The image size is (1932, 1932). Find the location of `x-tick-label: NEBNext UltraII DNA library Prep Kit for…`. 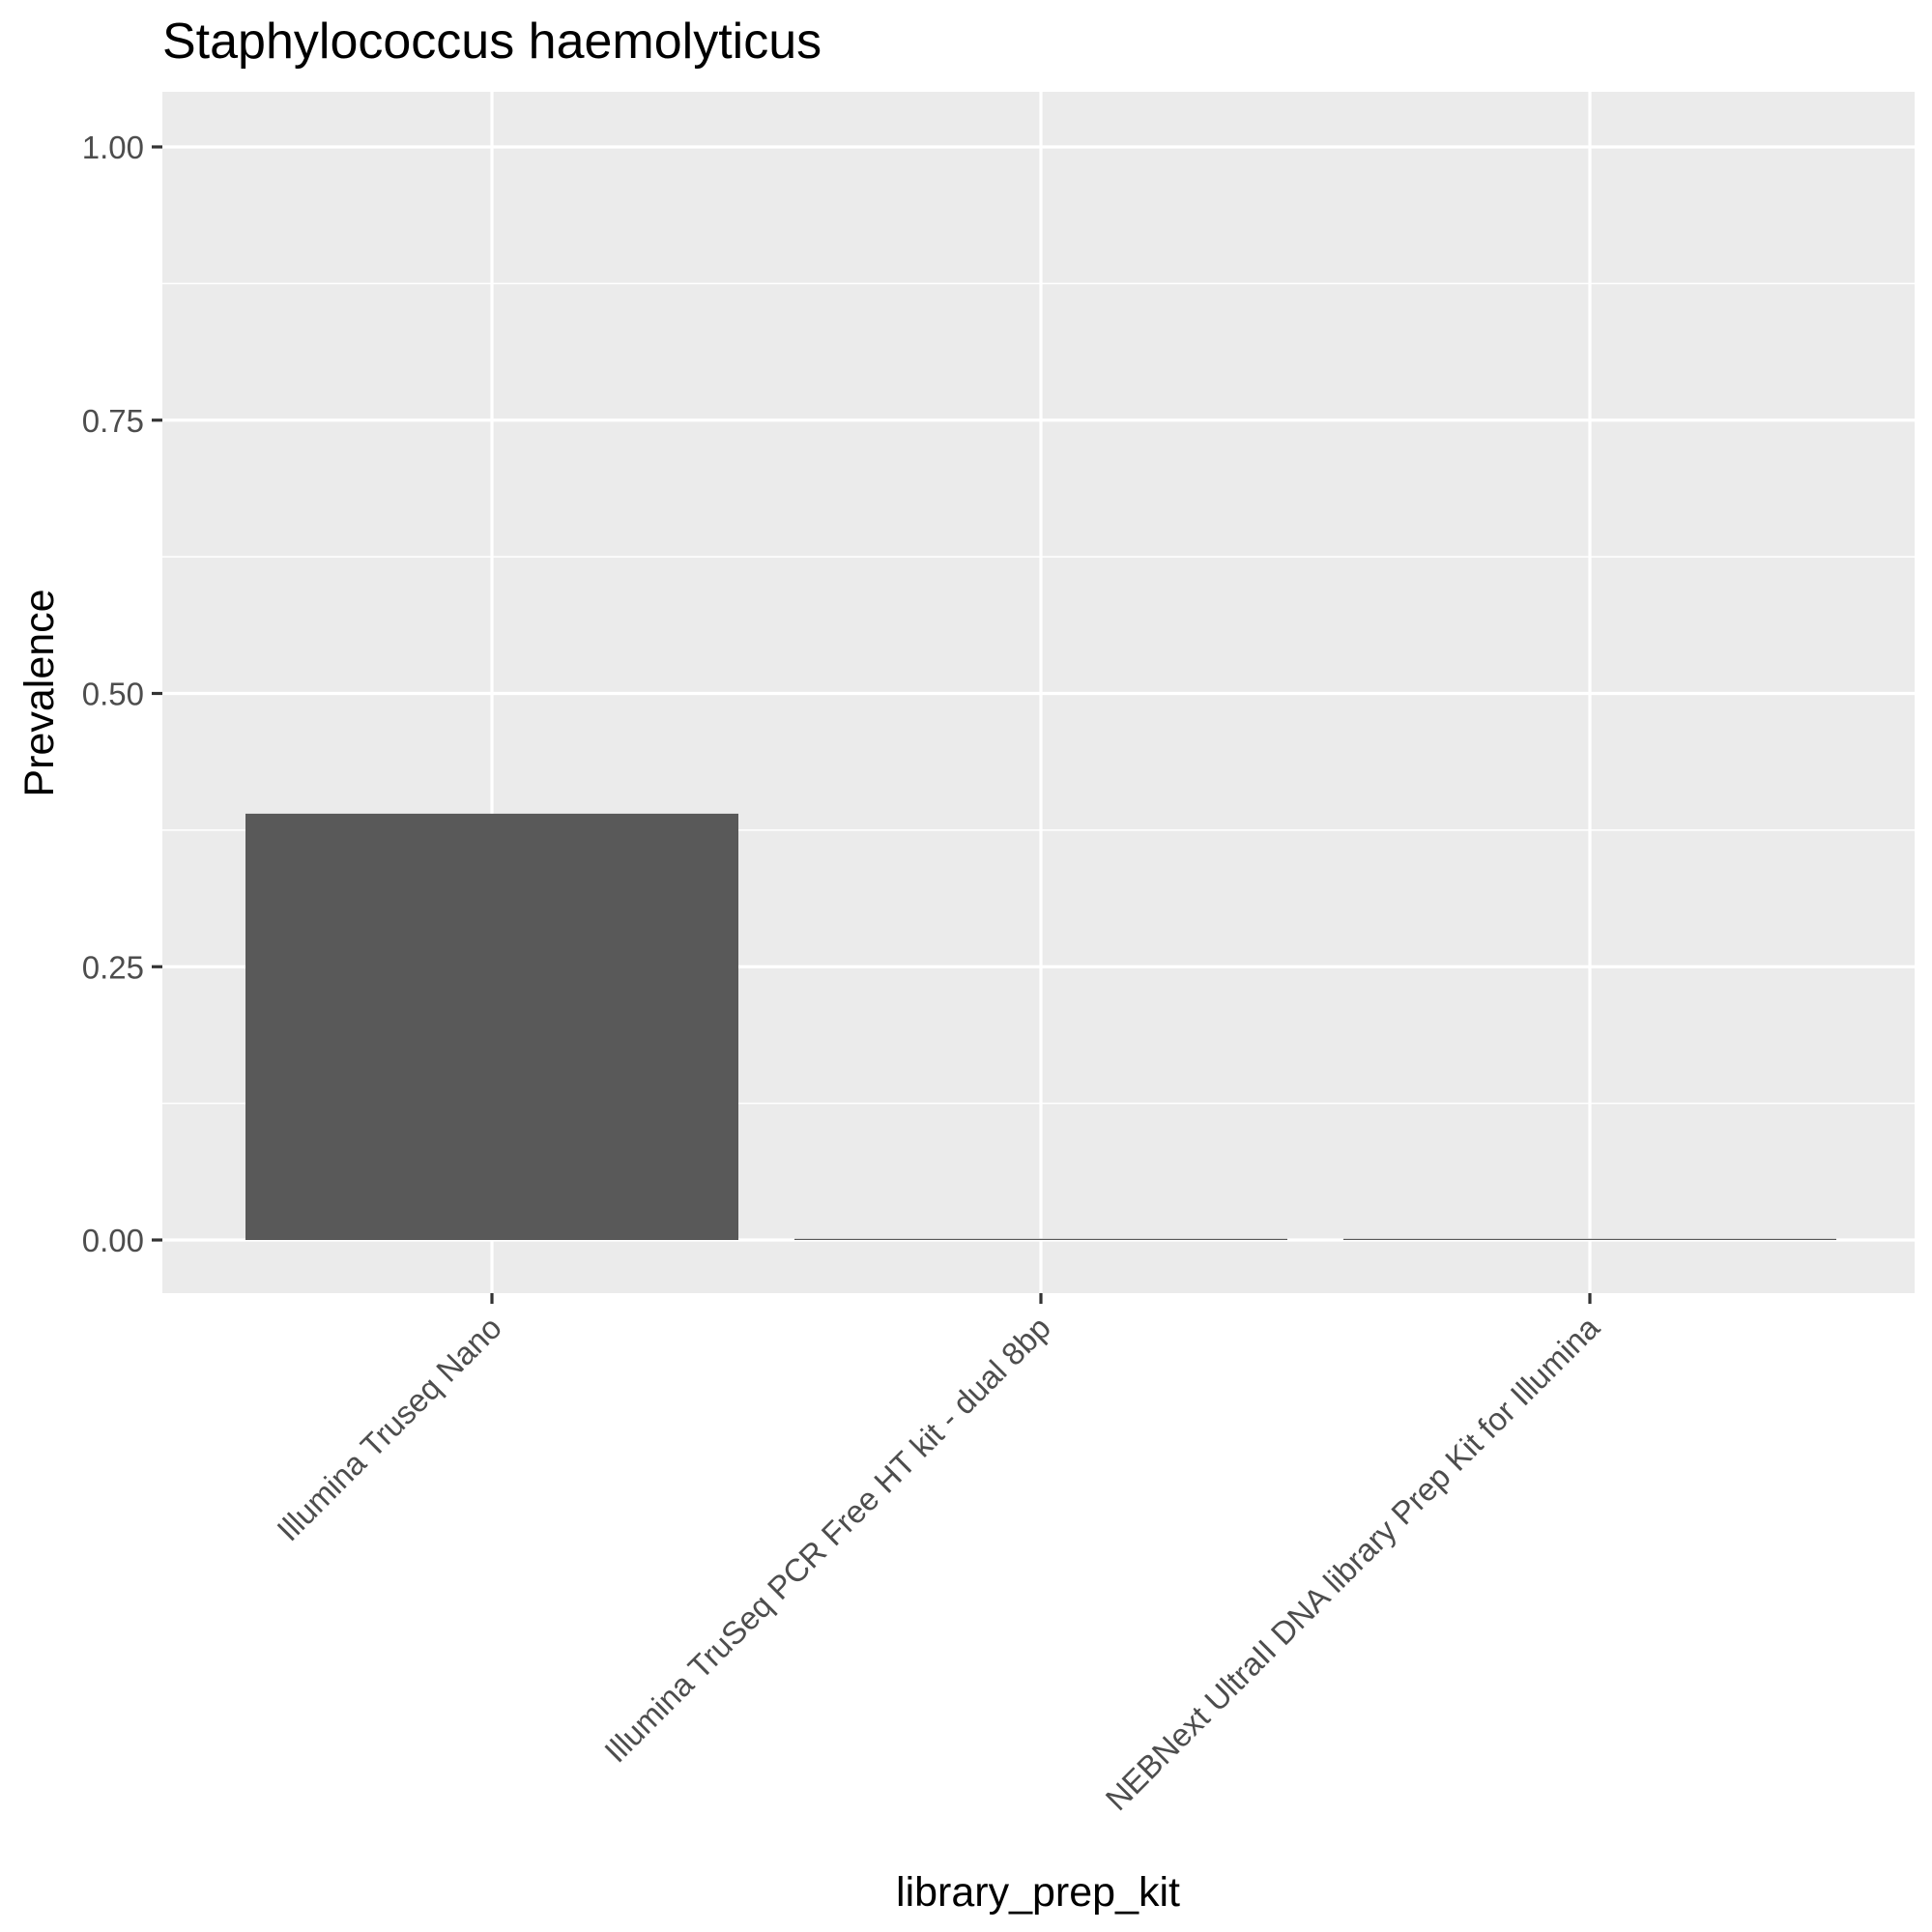

x-tick-label: NEBNext UltraII DNA library Prep Kit for… is located at coordinates (1353, 1563).